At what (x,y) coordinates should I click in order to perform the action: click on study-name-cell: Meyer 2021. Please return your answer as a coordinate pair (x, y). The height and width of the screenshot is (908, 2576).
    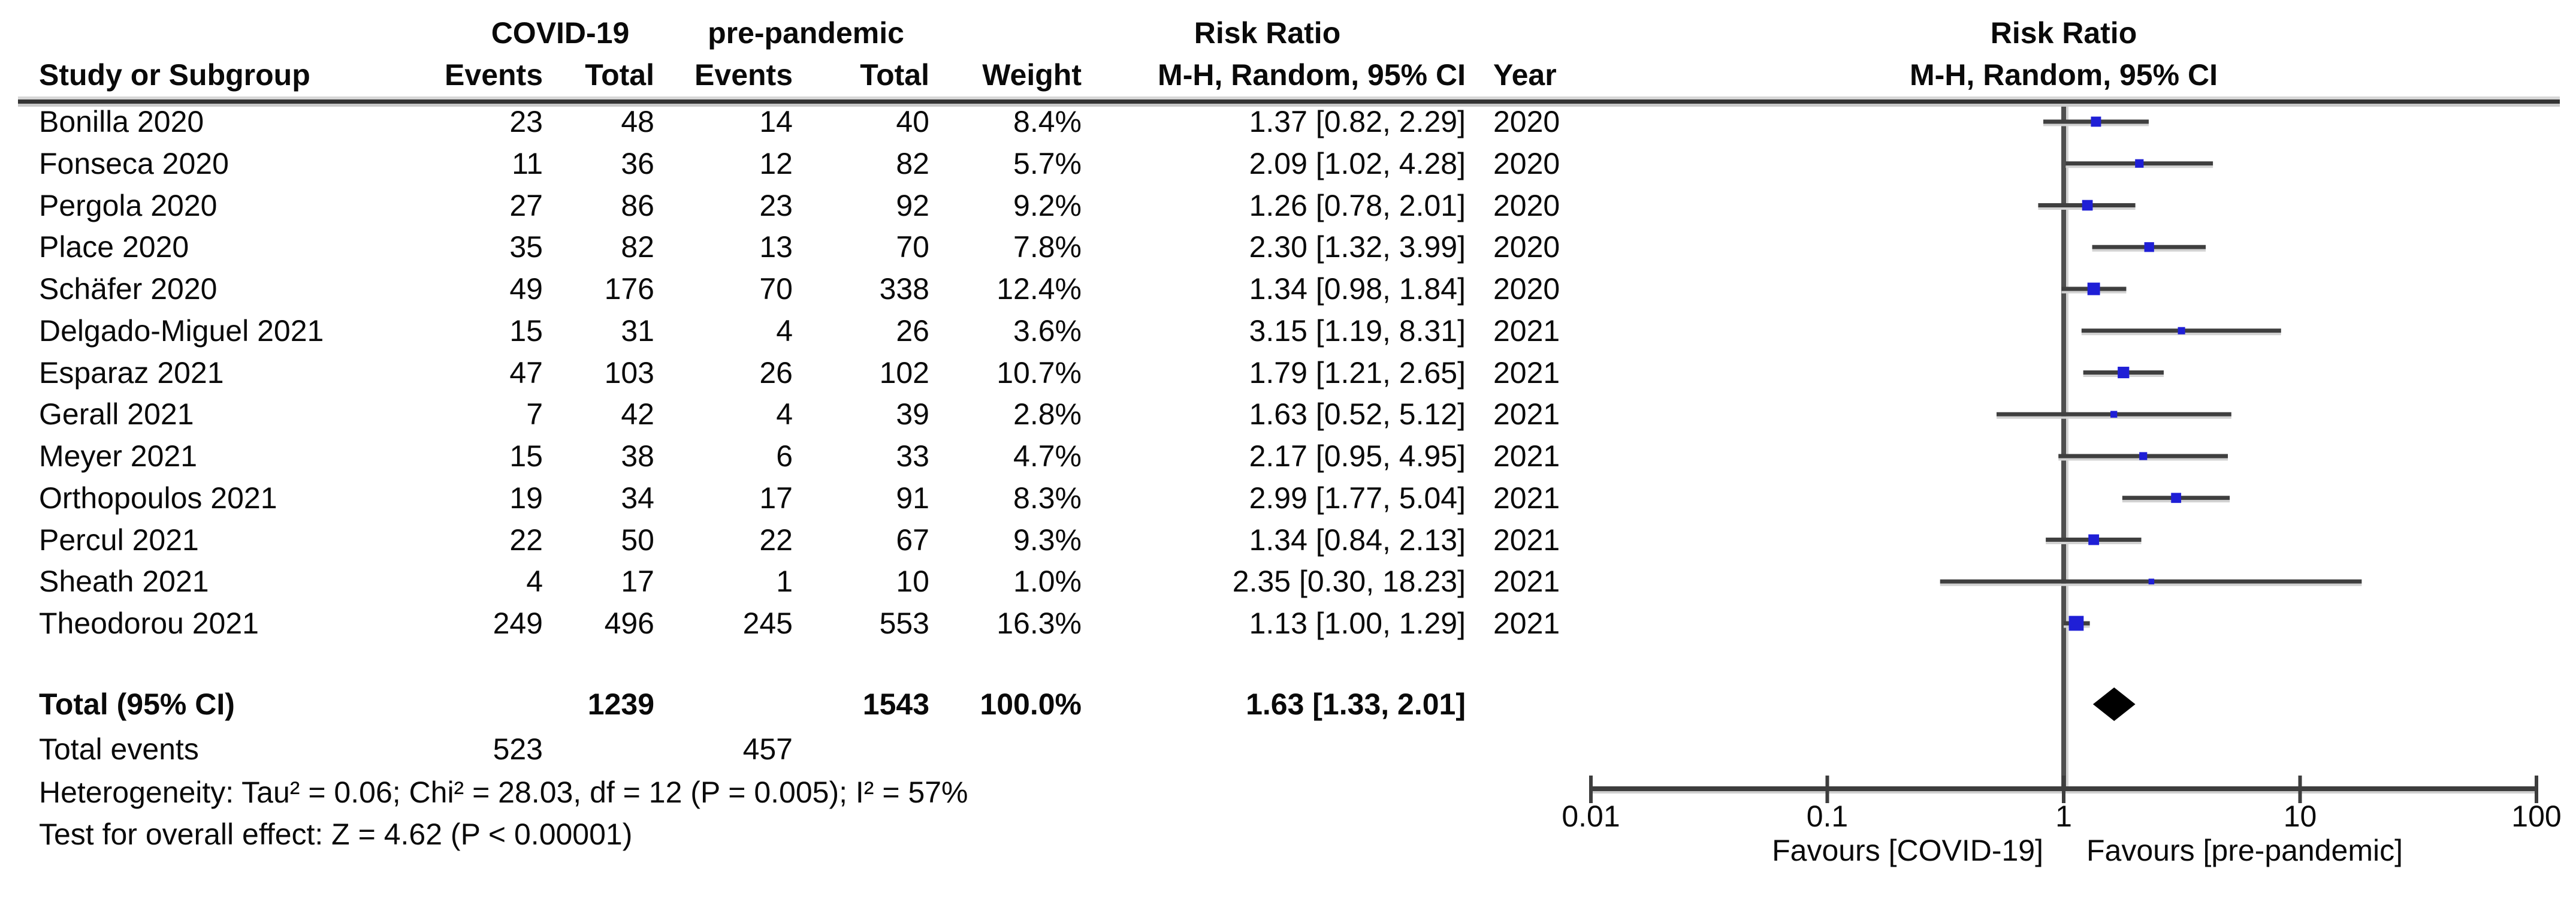
    Looking at the image, I should click on (119, 456).